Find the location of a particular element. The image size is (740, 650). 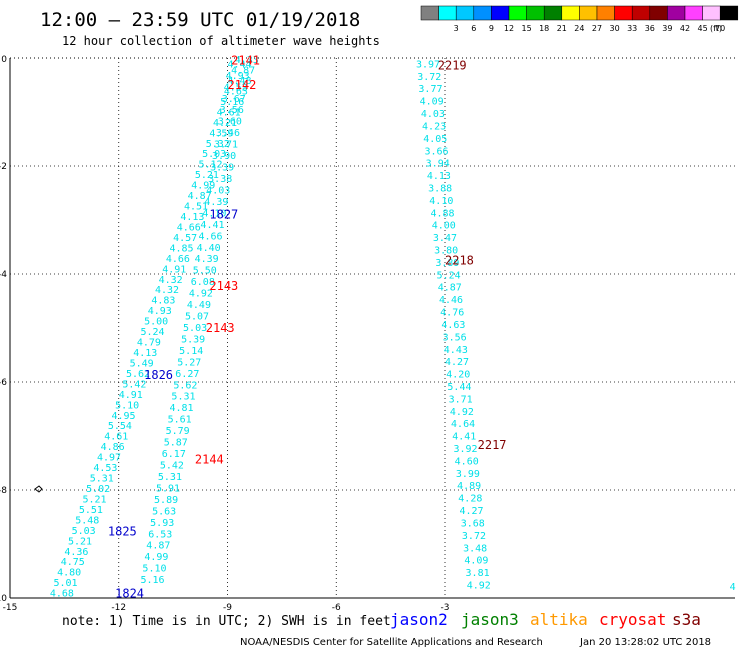

wave-height-value: 3.89 is located at coordinates (447, 263).